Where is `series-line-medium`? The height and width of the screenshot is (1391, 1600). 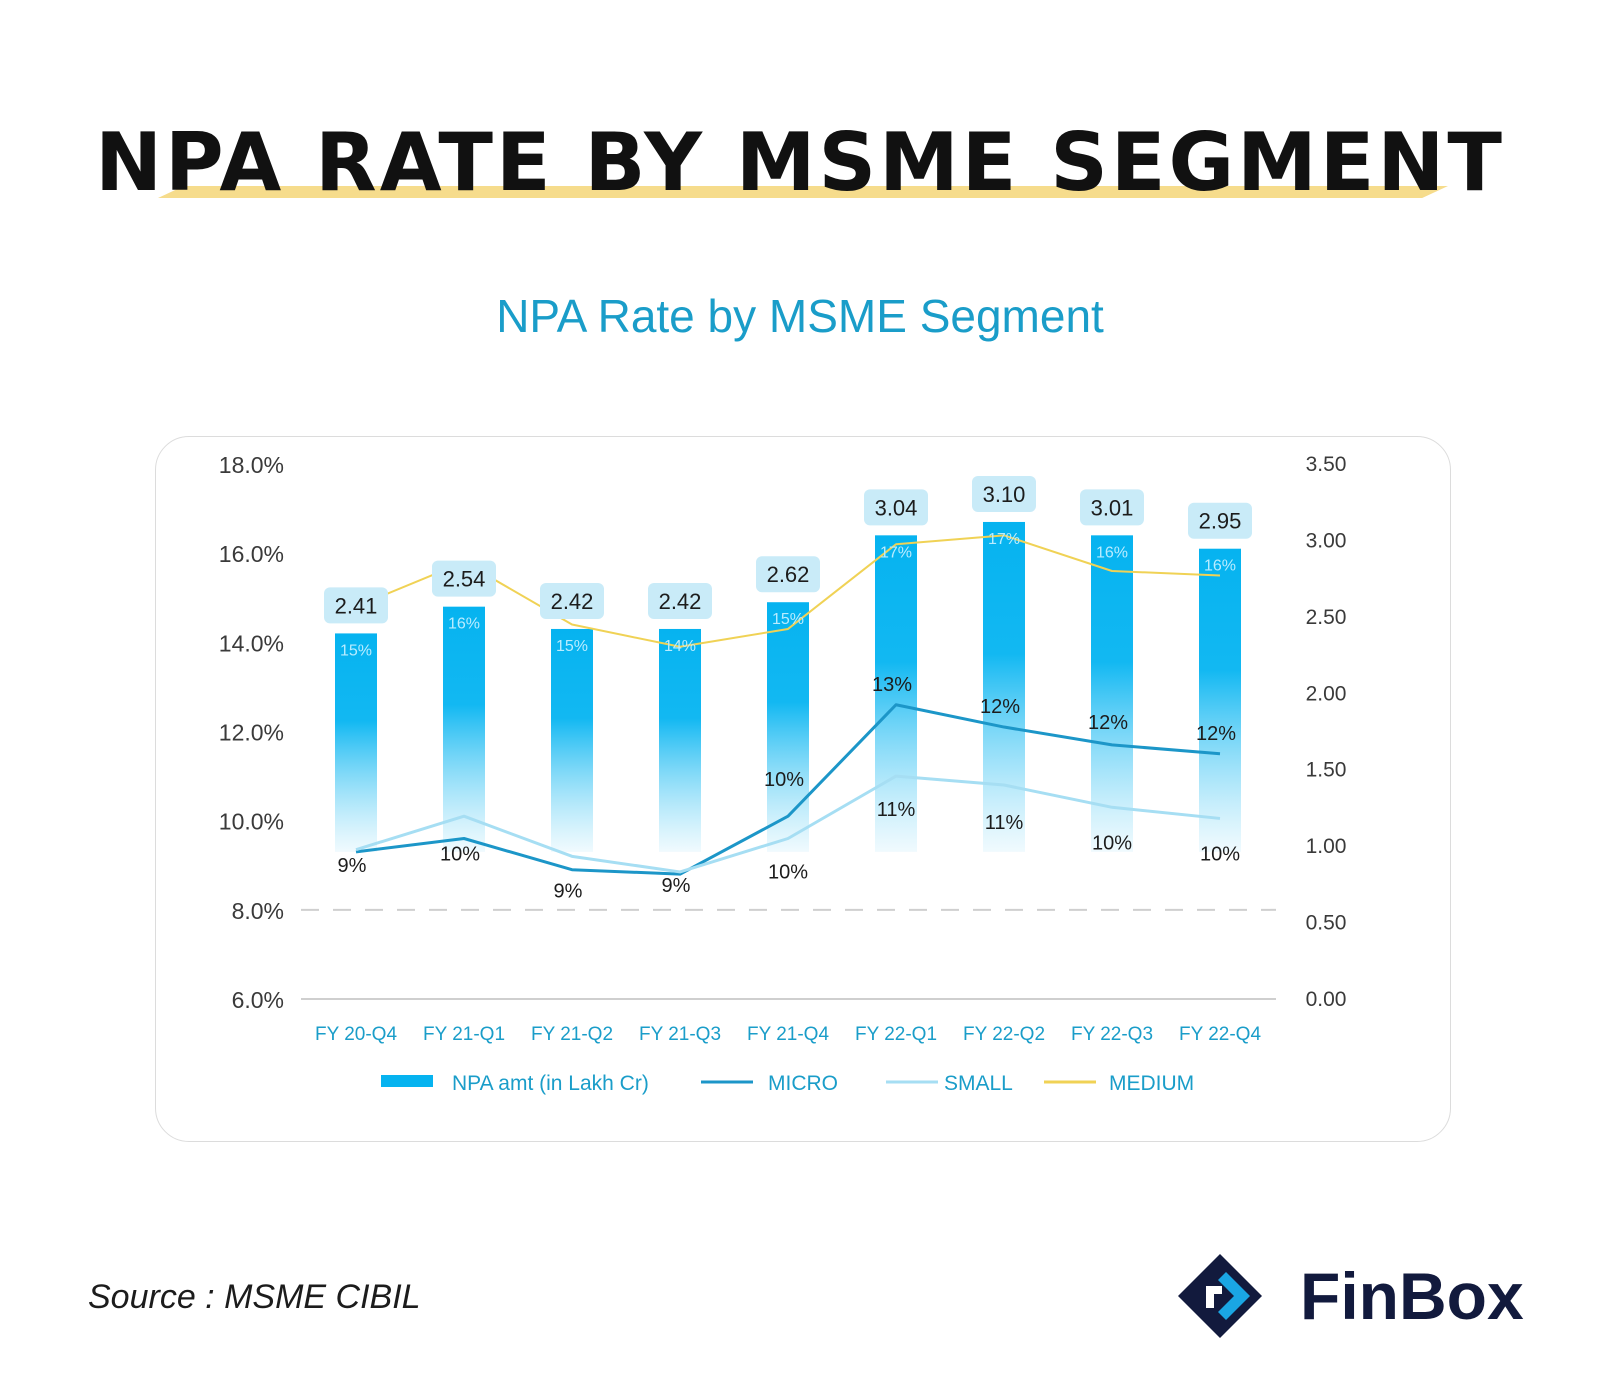 series-line-medium is located at coordinates (788, 591).